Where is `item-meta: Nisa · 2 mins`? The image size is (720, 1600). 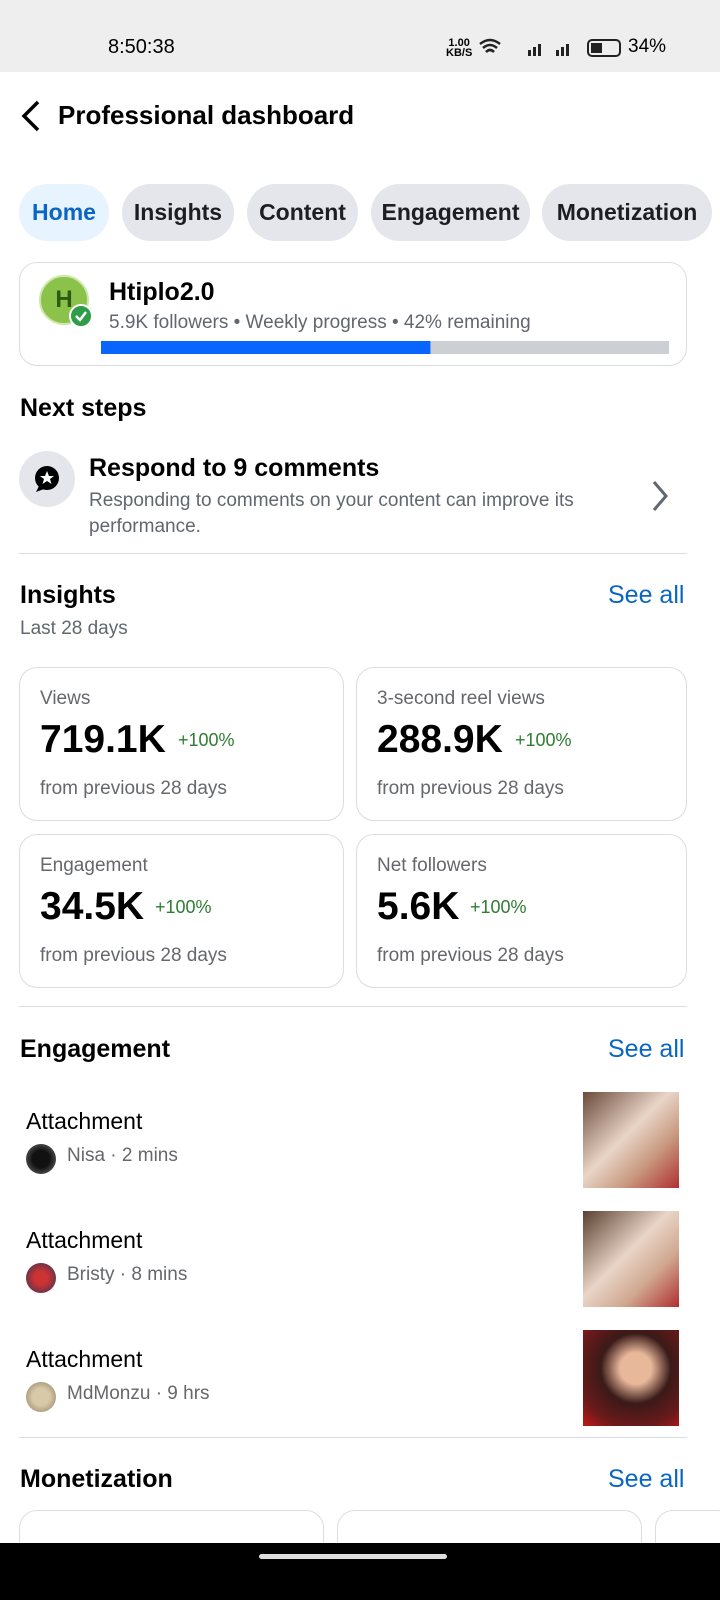 item-meta: Nisa · 2 mins is located at coordinates (122, 1155).